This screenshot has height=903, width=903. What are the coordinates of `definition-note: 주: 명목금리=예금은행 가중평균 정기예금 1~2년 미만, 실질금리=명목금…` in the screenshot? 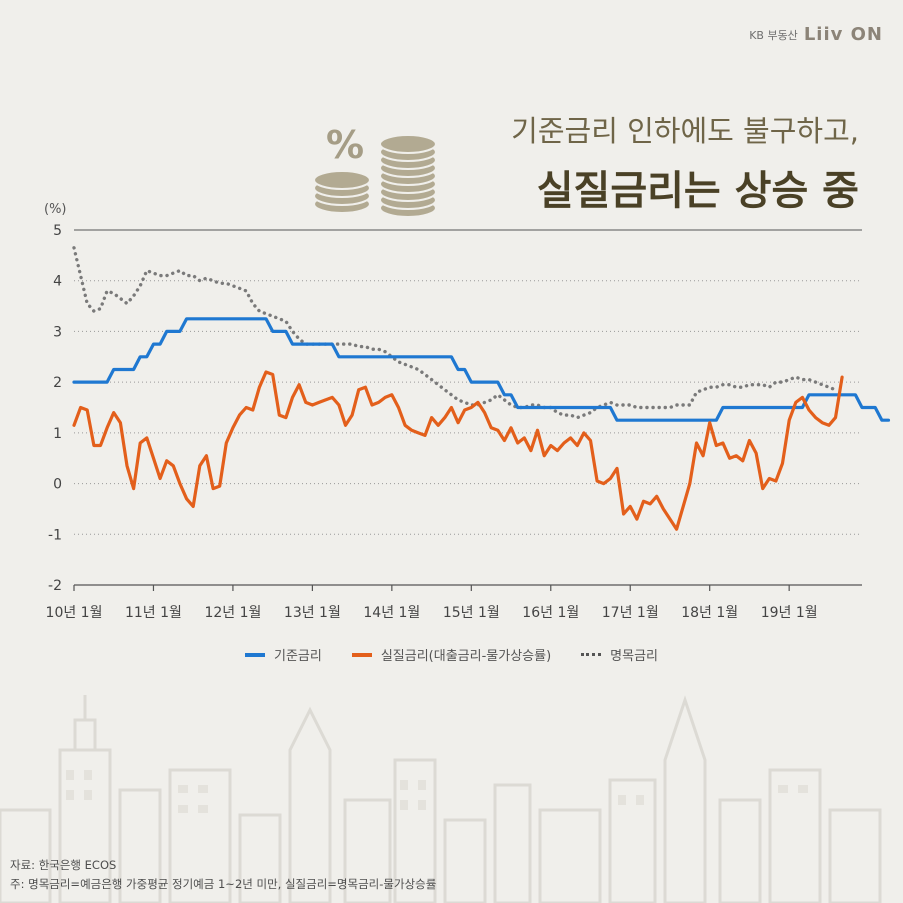 It's located at (223, 884).